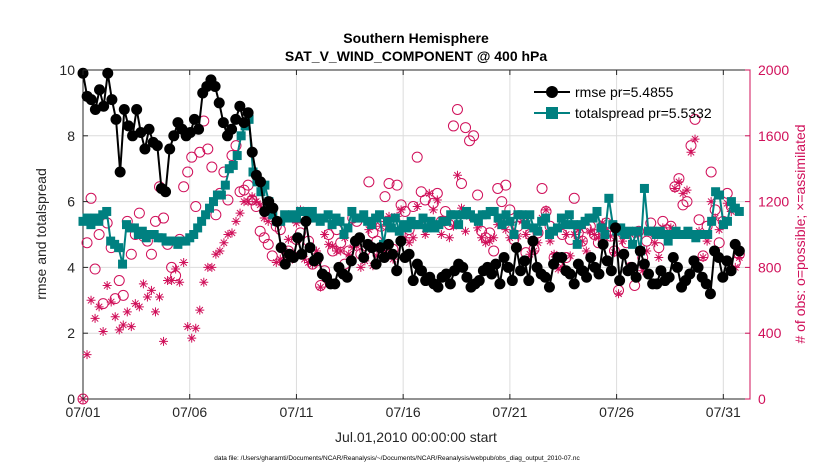 The width and height of the screenshot is (830, 470). What do you see at coordinates (616, 412) in the screenshot?
I see `x-tick-label: 07/26` at bounding box center [616, 412].